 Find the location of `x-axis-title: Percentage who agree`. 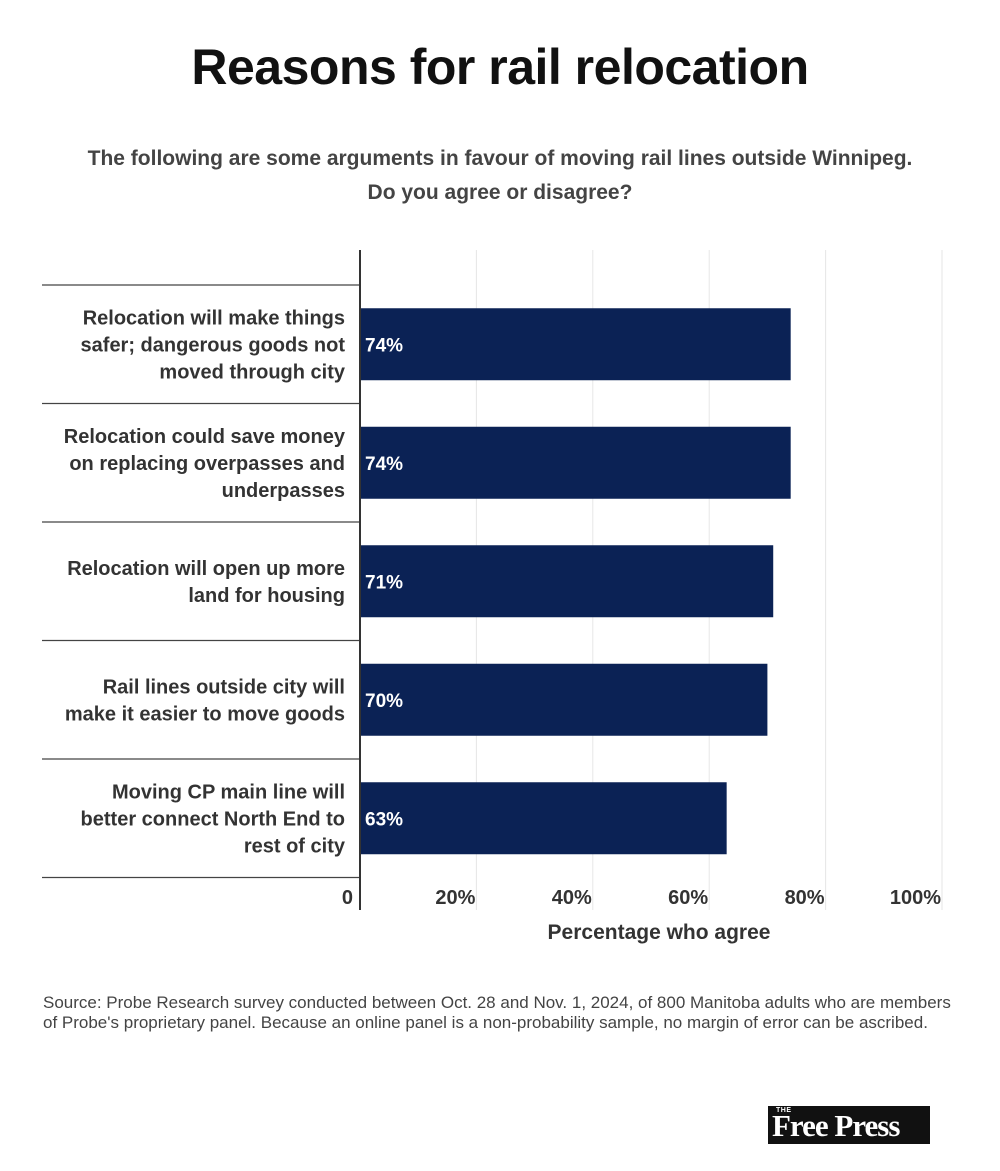

x-axis-title: Percentage who agree is located at coordinates (659, 932).